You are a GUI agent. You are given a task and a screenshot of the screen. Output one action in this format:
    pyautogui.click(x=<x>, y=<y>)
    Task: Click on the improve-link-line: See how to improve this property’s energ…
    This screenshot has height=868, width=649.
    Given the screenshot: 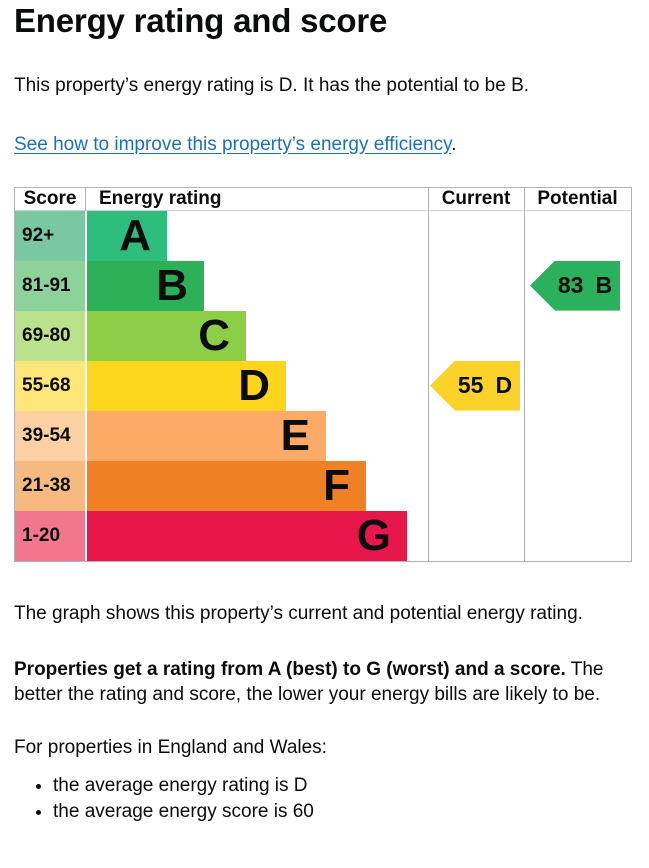 What is the action you would take?
    pyautogui.click(x=323, y=144)
    